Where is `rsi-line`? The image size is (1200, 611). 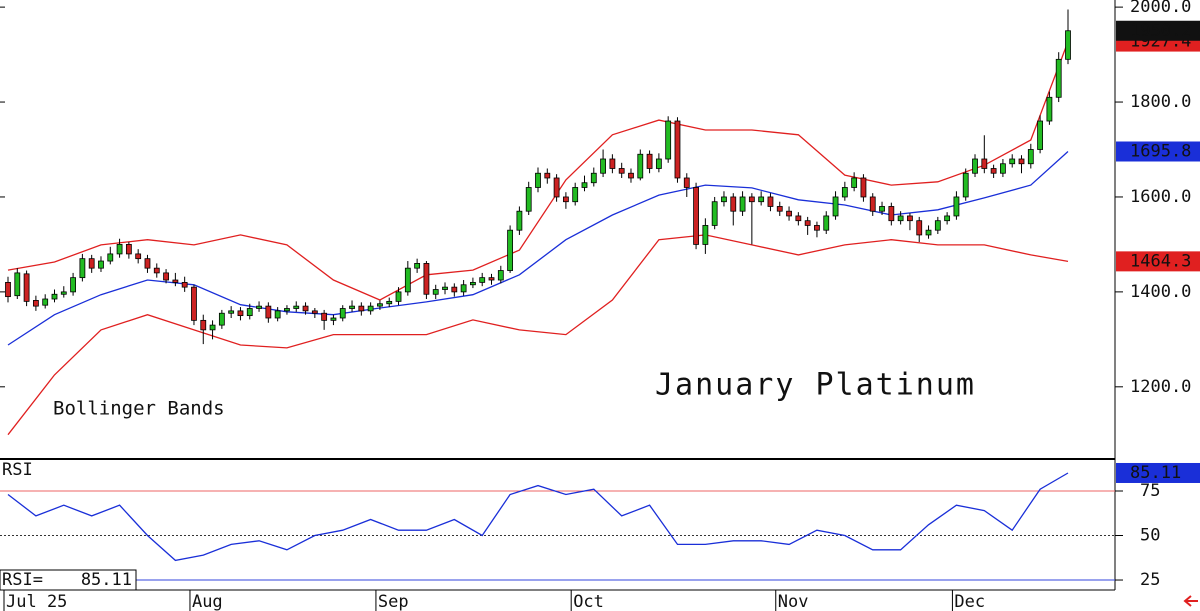
rsi-line is located at coordinates (538, 517).